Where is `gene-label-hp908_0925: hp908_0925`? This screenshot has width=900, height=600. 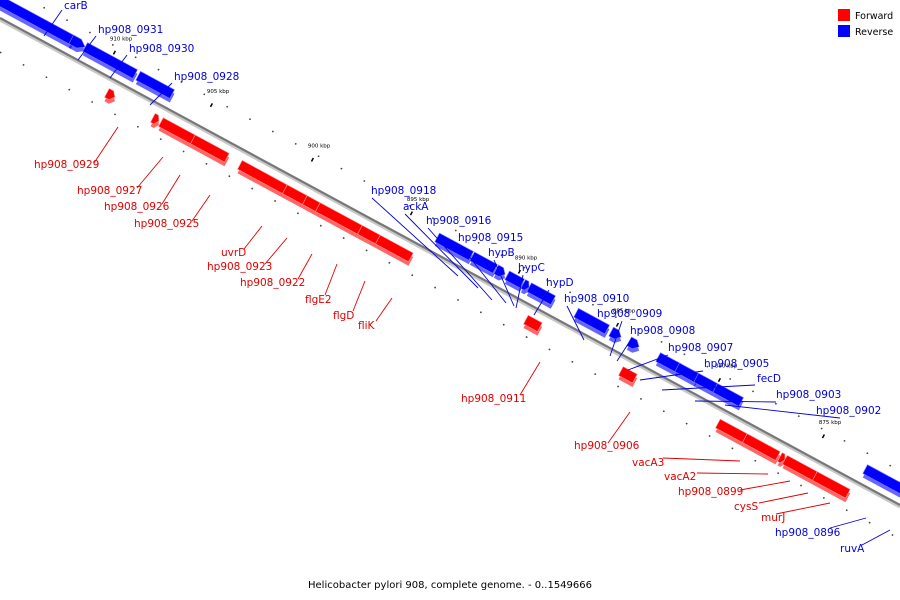
gene-label-hp908_0925: hp908_0925 is located at coordinates (166, 224).